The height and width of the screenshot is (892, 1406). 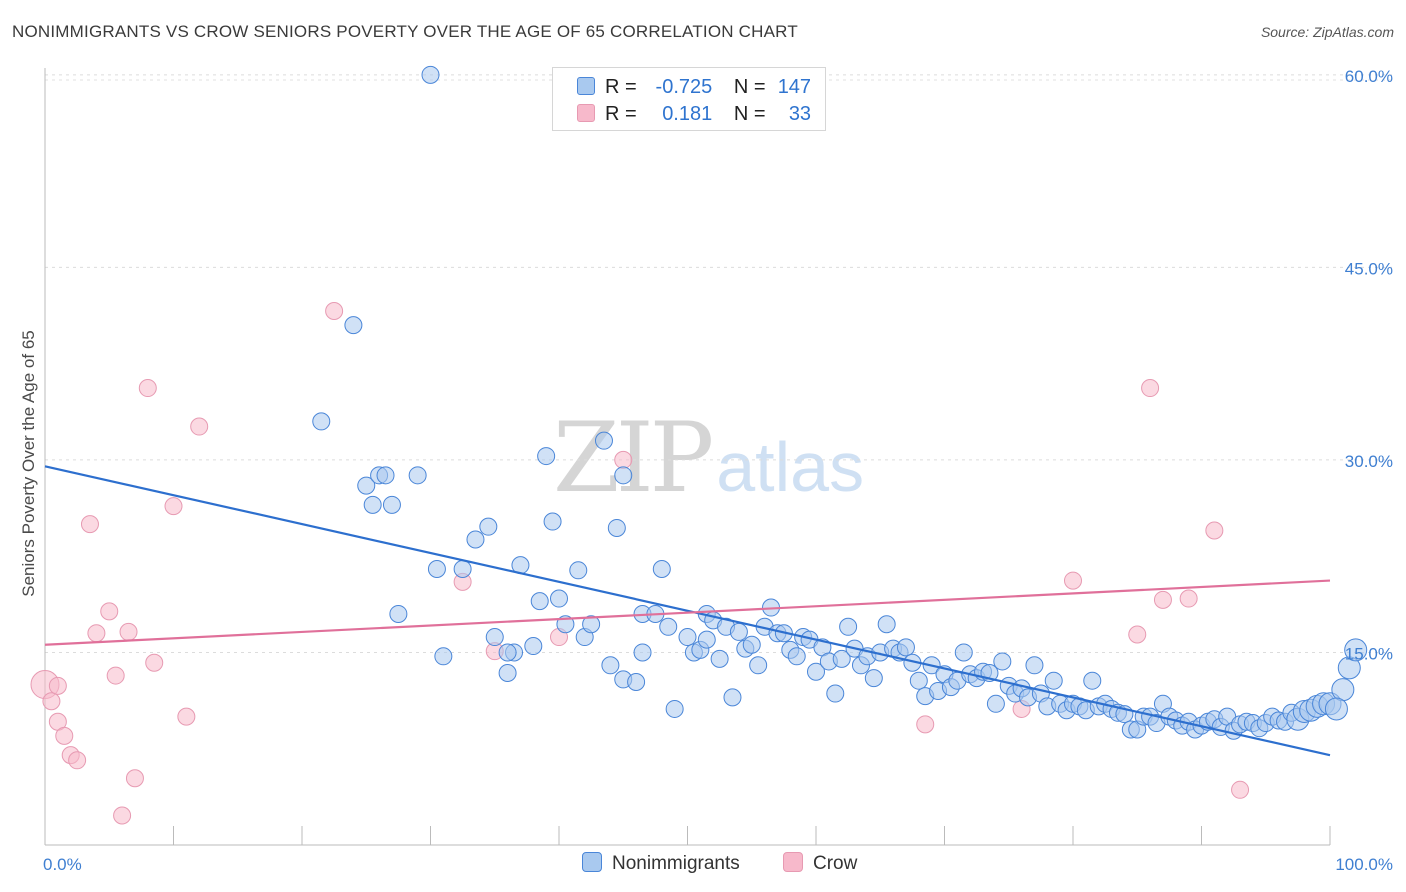 I want to click on legend-r-value: 0.181, so click(x=687, y=114).